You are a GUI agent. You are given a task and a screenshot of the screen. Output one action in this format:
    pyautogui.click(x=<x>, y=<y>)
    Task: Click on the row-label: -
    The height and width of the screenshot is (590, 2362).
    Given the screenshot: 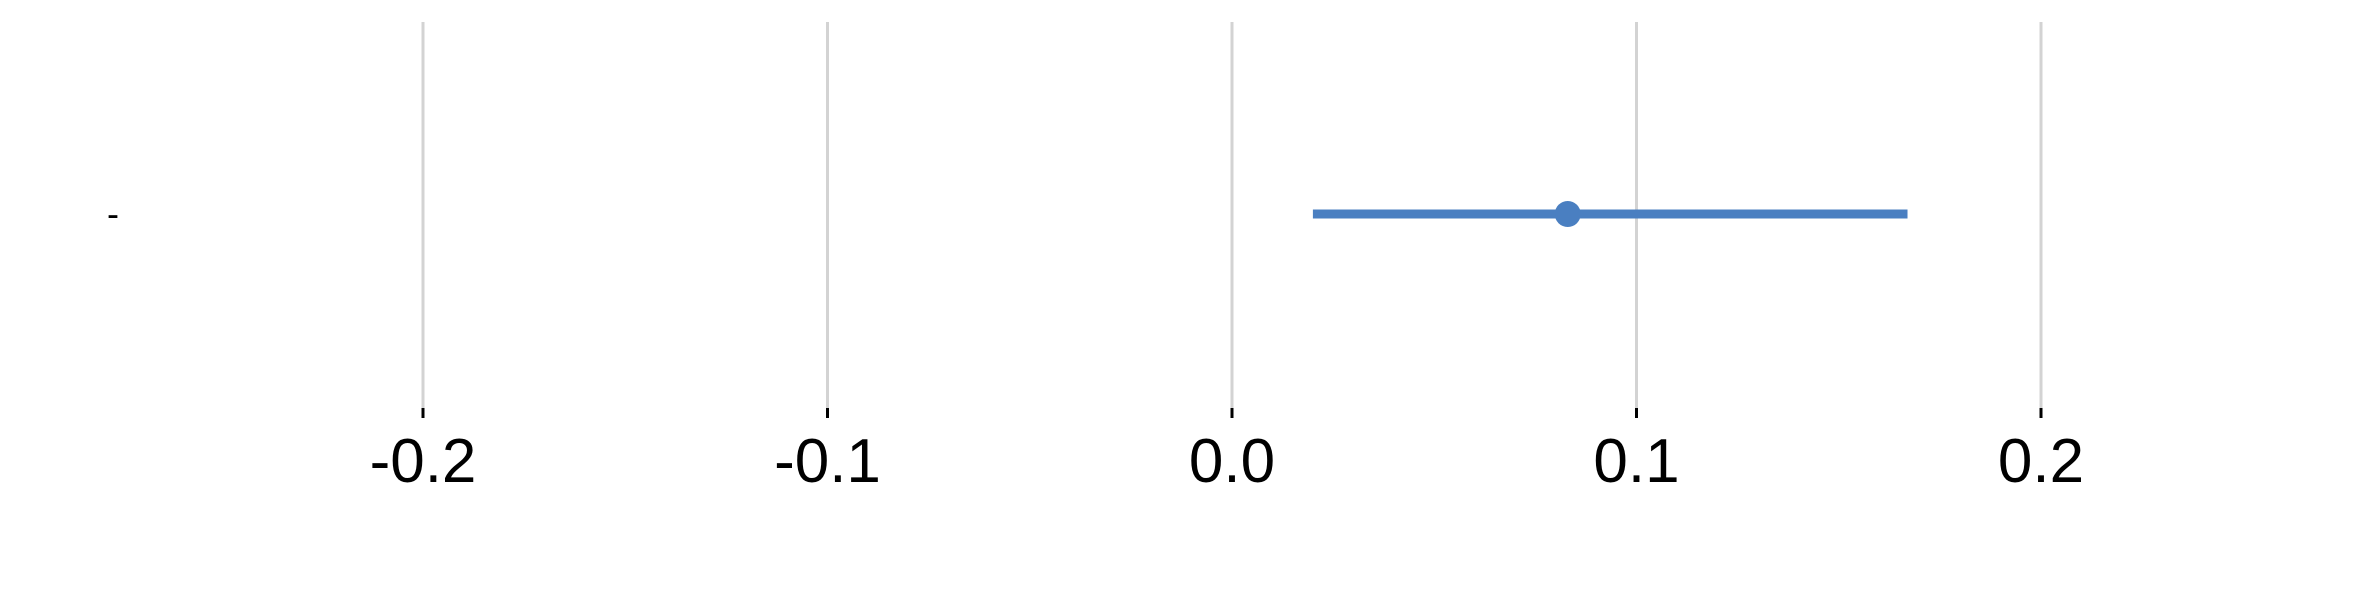 What is the action you would take?
    pyautogui.click(x=113, y=213)
    